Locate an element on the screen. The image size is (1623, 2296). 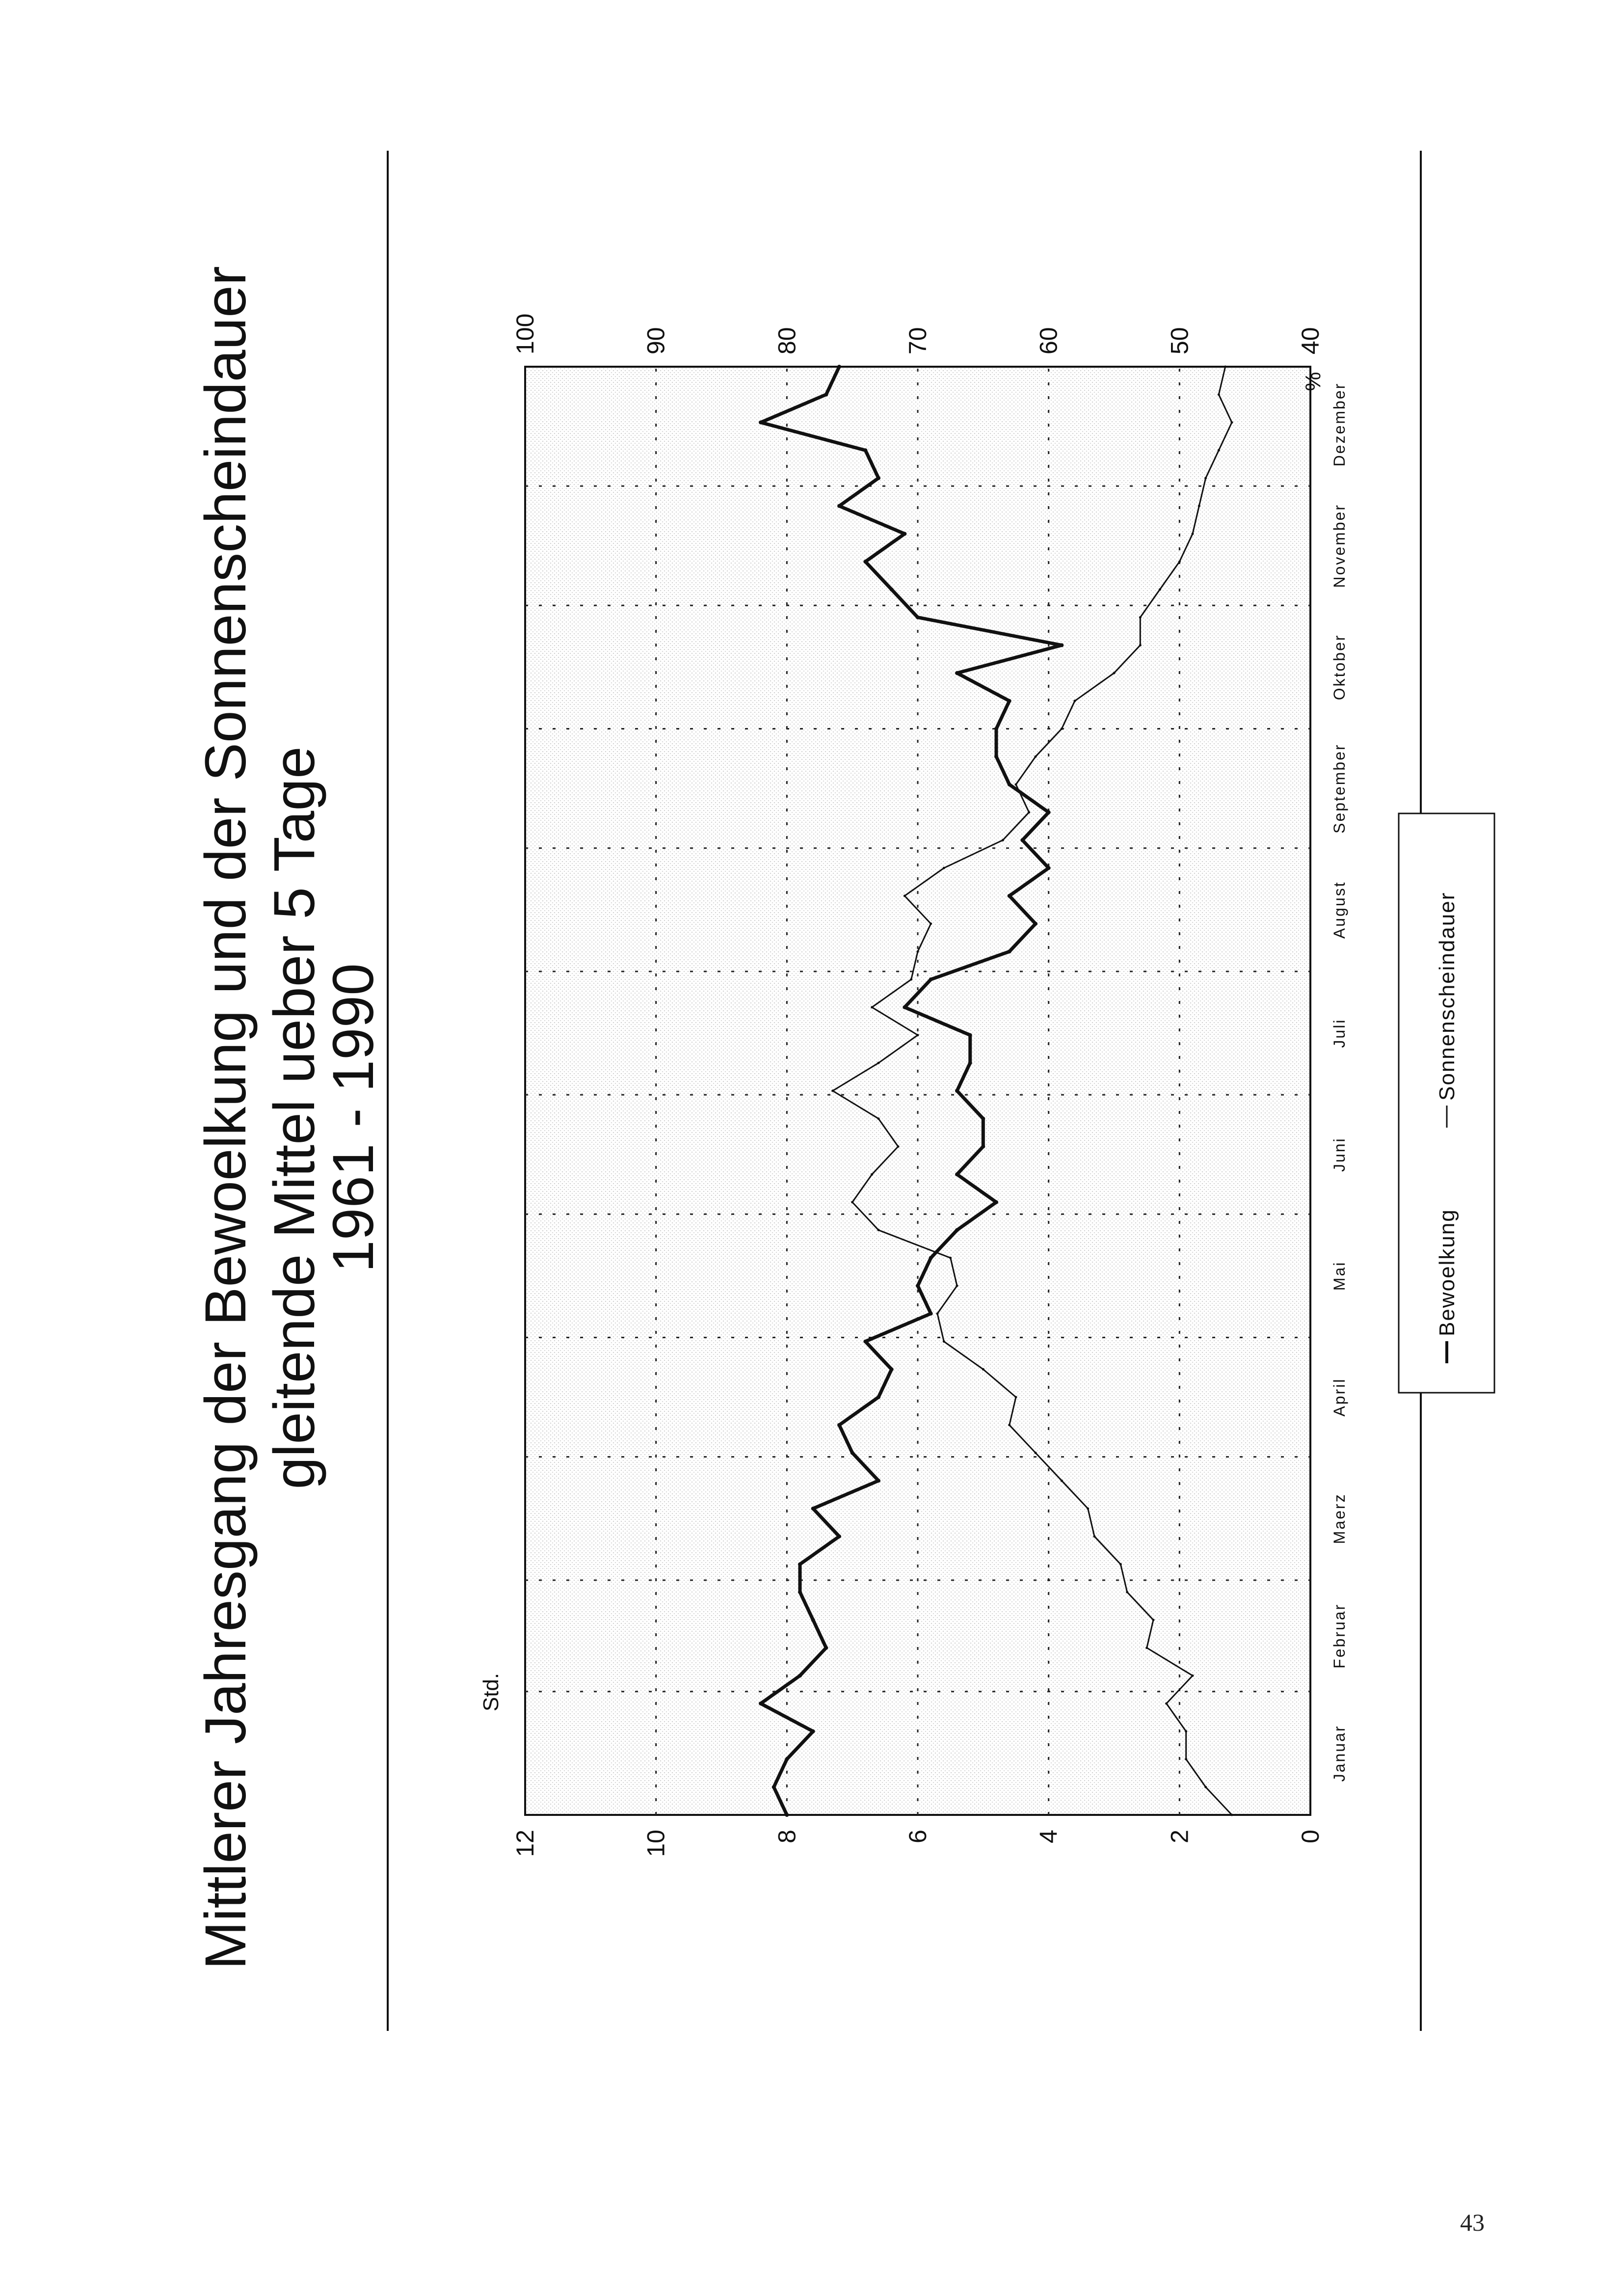
chart-title-line-2: gleitende Mittel ueber 5 Tage is located at coordinates (295, 1117).